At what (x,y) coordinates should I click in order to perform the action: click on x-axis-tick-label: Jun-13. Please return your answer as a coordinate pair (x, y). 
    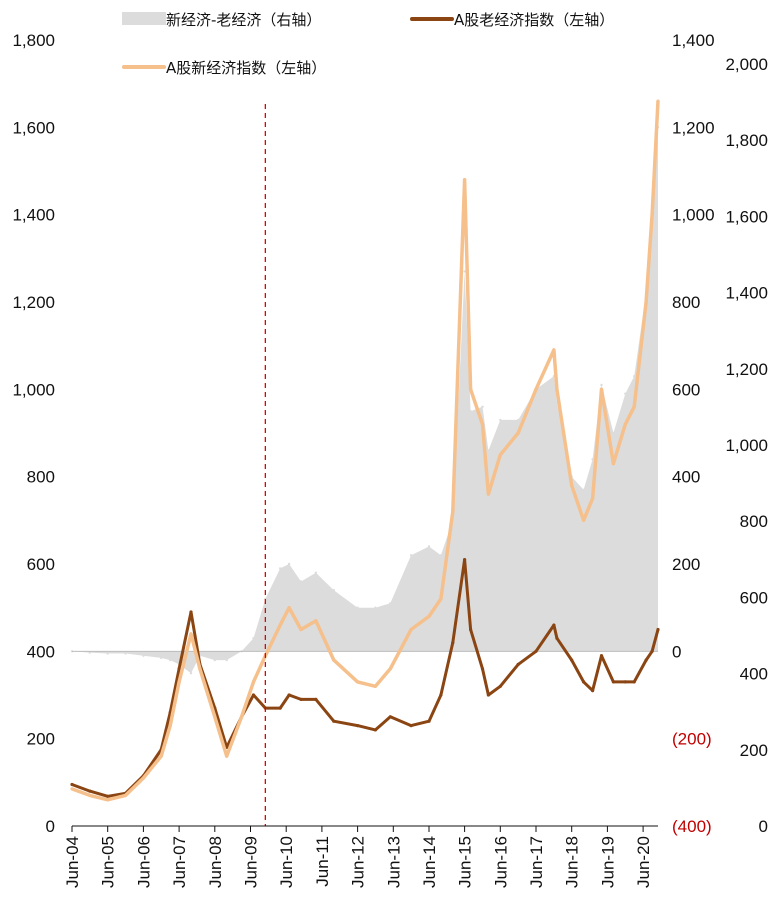
    Looking at the image, I should click on (393, 862).